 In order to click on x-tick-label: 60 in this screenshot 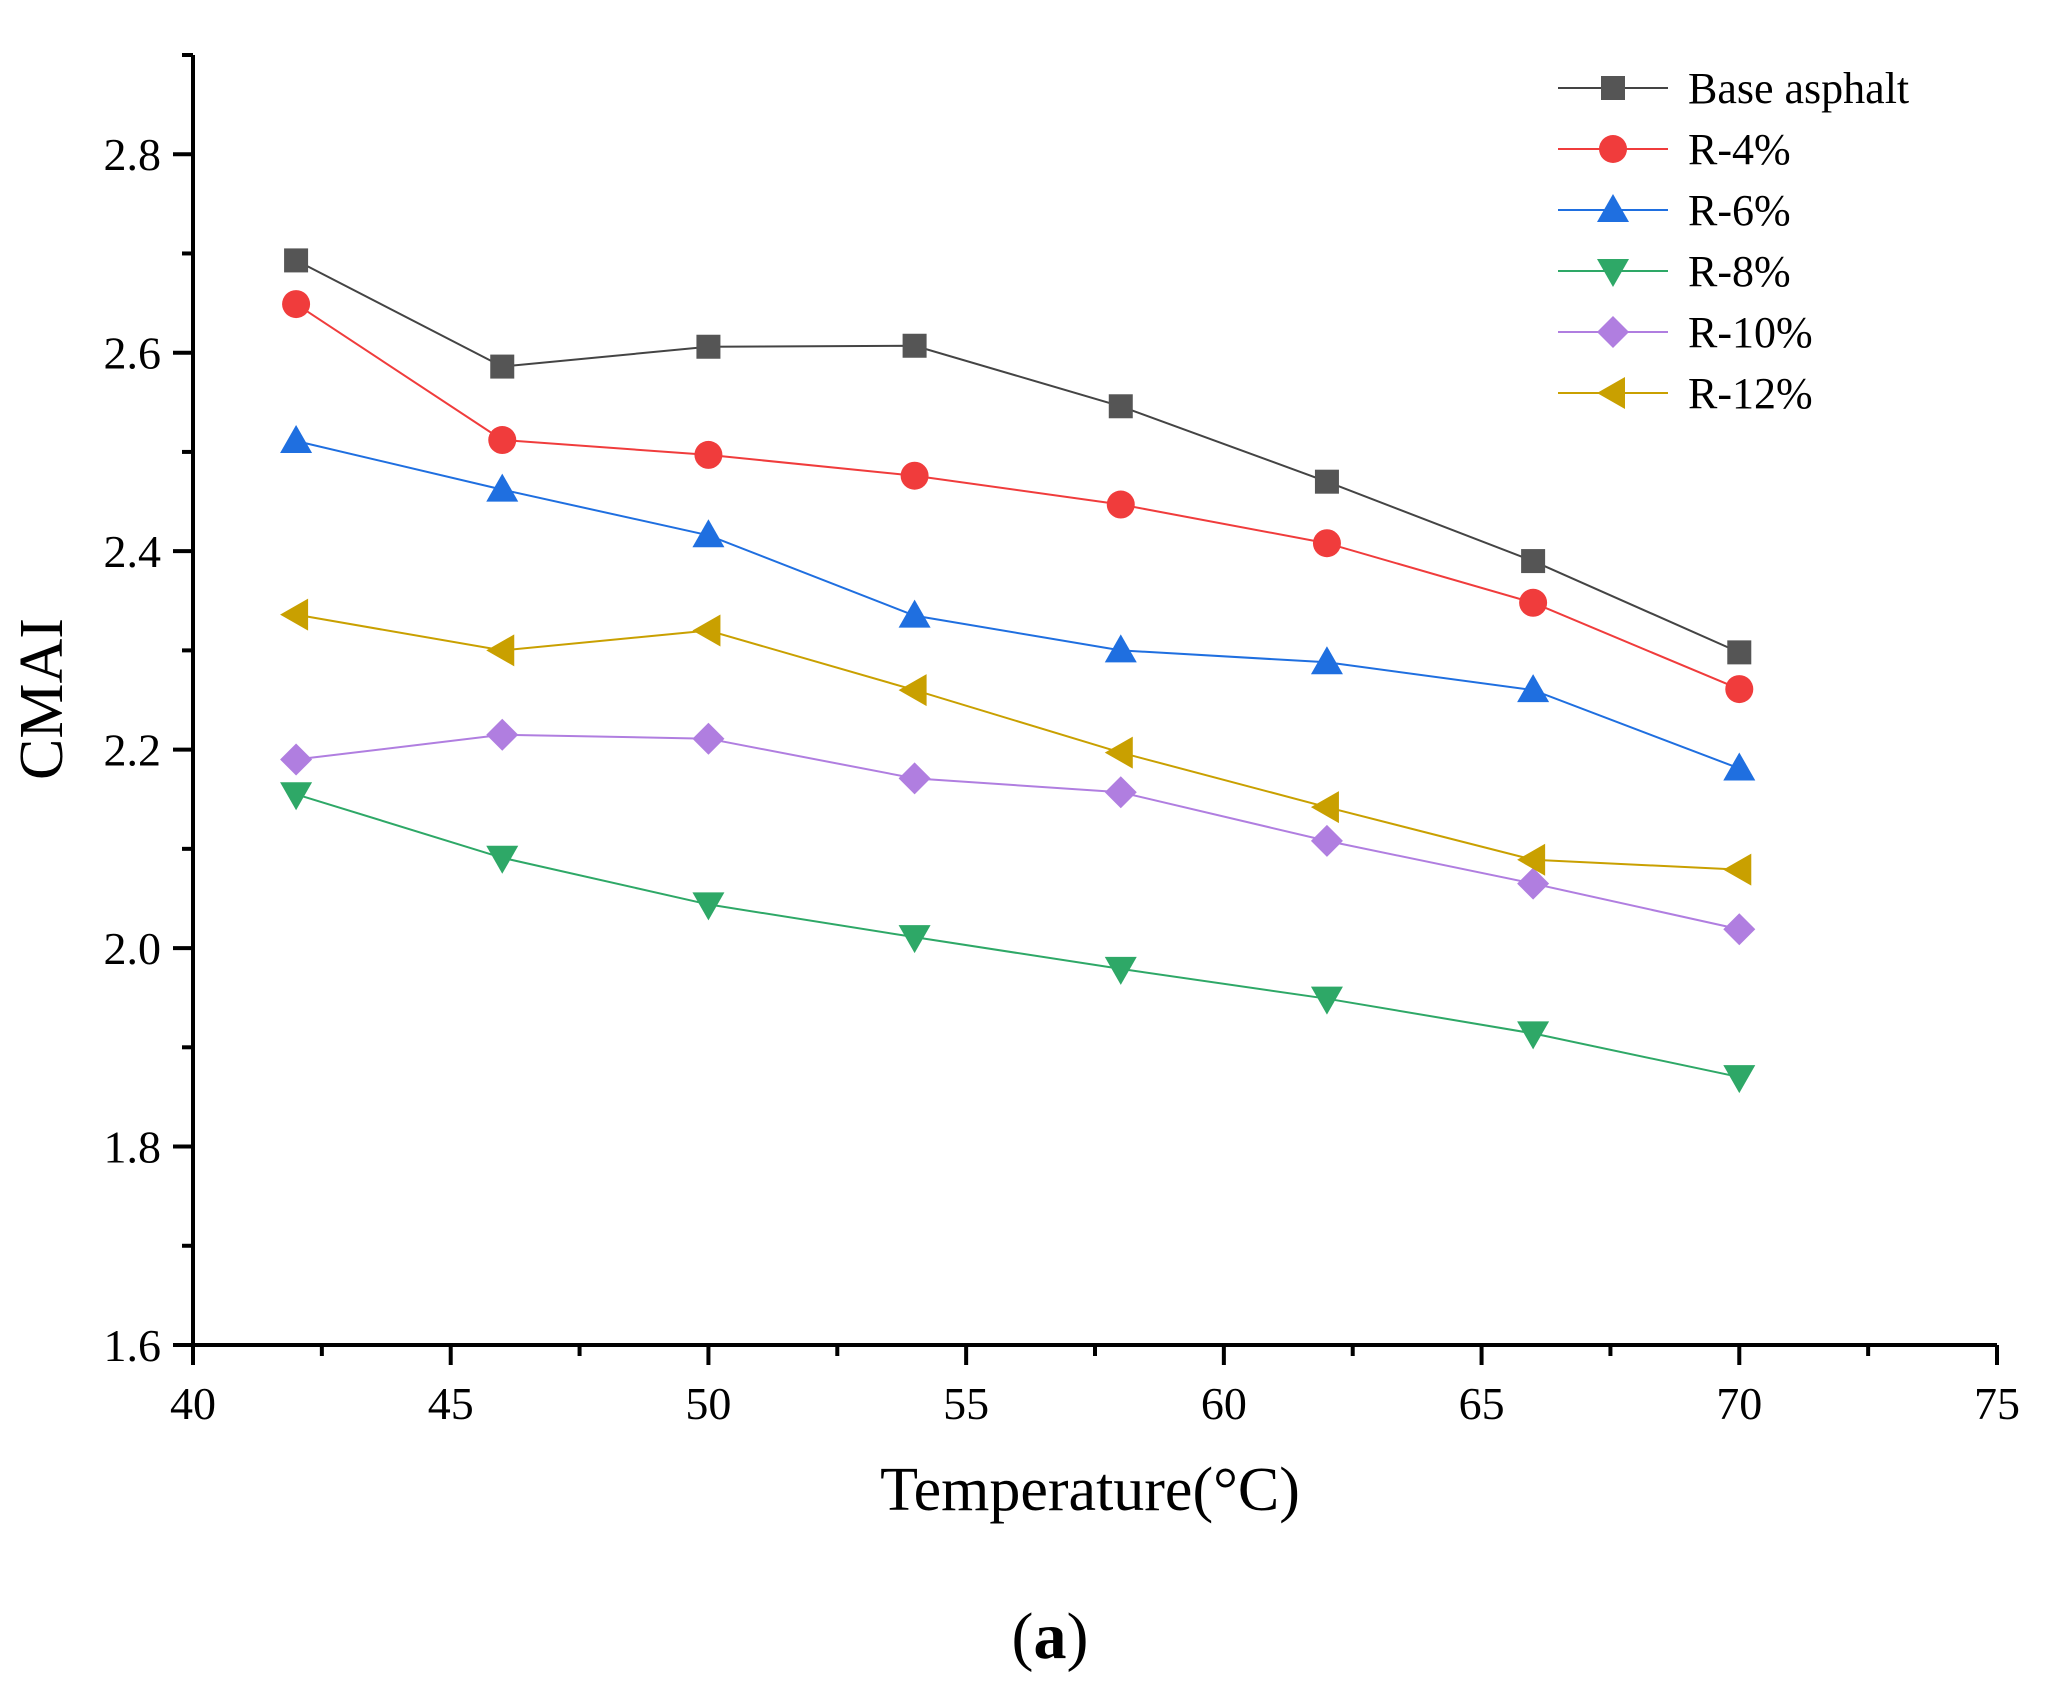, I will do `click(1224, 1403)`.